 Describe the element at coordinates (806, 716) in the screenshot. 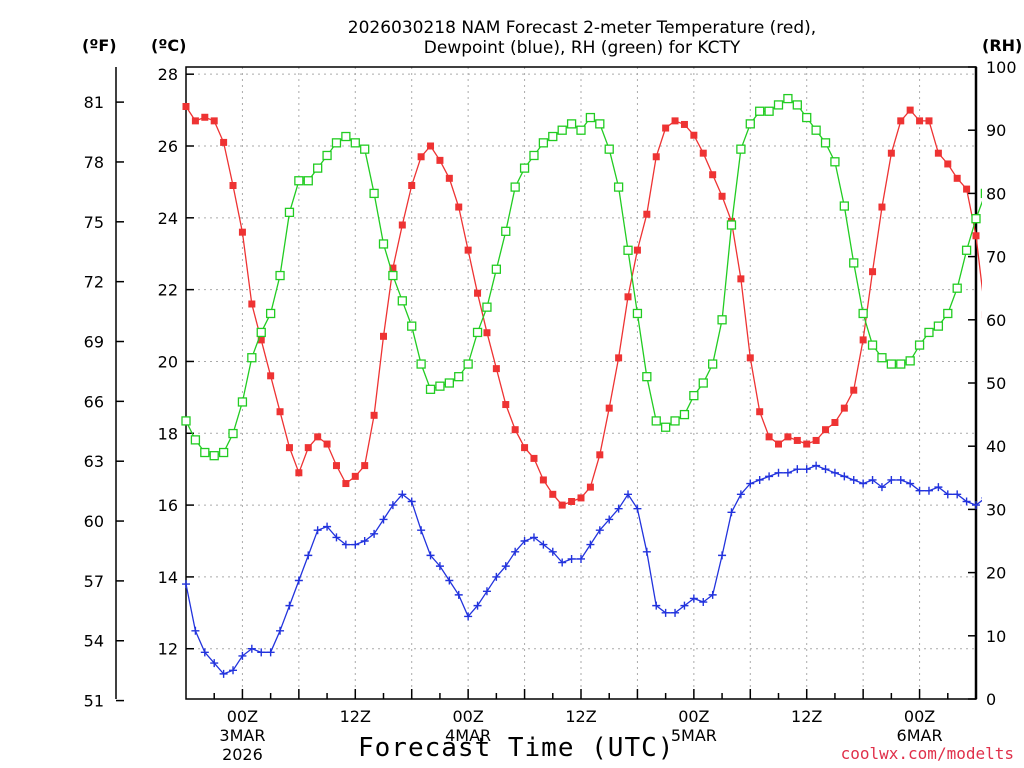

I see `x-tick-time-label: 12Z` at that location.